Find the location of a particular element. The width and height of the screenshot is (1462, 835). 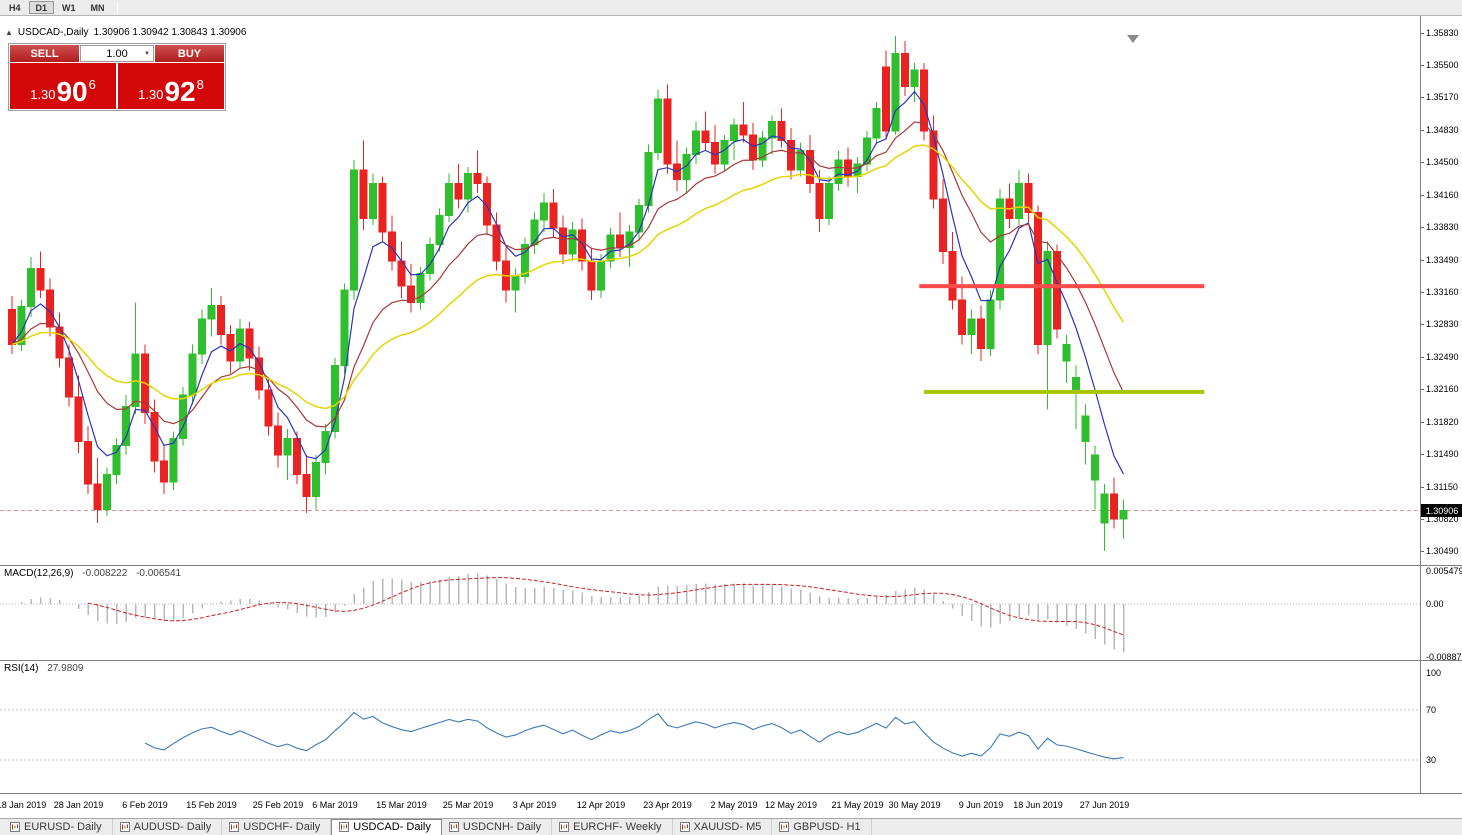

macd-signal-value: -0.006541 is located at coordinates (159, 573).